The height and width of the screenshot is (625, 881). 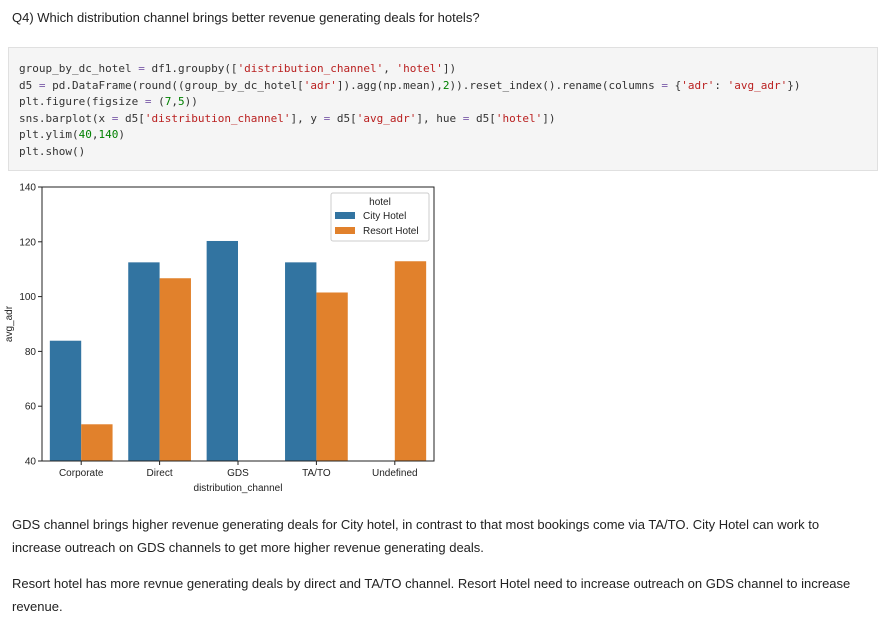 What do you see at coordinates (721, 85) in the screenshot?
I see `code-token: :` at bounding box center [721, 85].